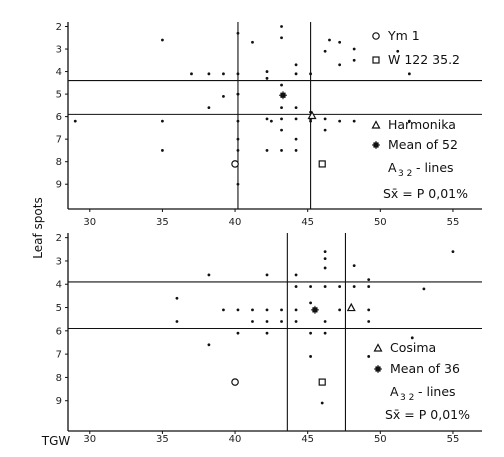 The width and height of the screenshot is (504, 457). What do you see at coordinates (394, 391) in the screenshot?
I see `legend-label: A` at bounding box center [394, 391].